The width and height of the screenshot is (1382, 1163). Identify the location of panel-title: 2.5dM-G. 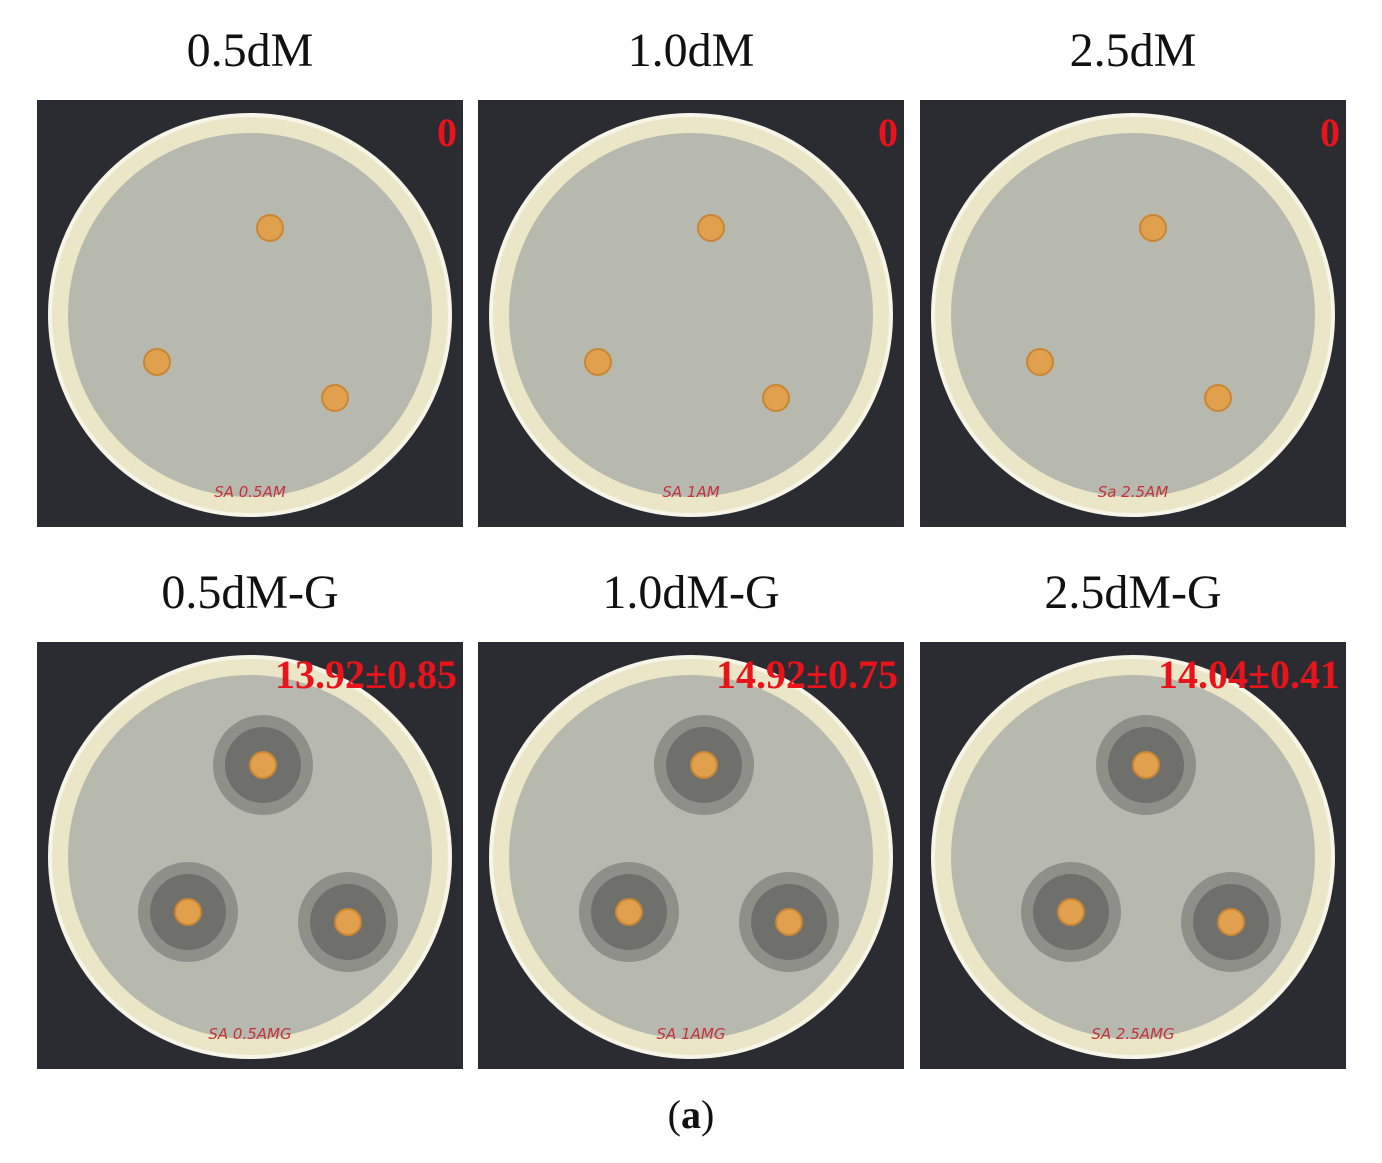
(1132, 592).